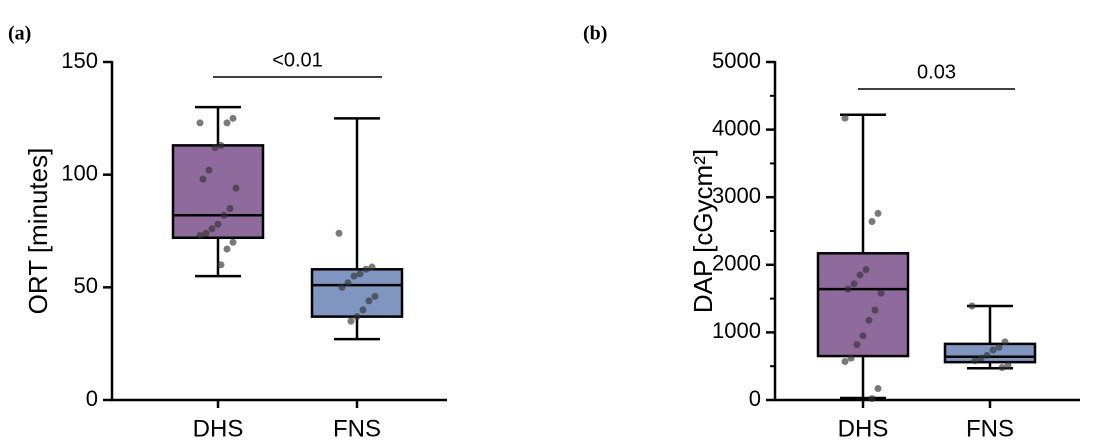  What do you see at coordinates (79, 60) in the screenshot?
I see `y-tick-label: 150` at bounding box center [79, 60].